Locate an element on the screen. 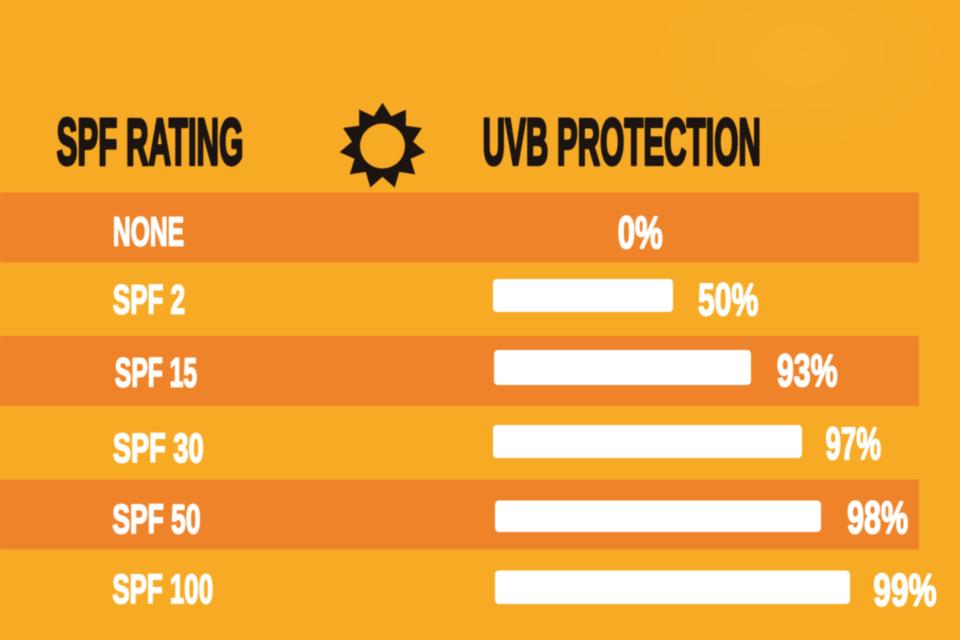 This screenshot has width=960, height=640. svg-text: 93% is located at coordinates (807, 370).